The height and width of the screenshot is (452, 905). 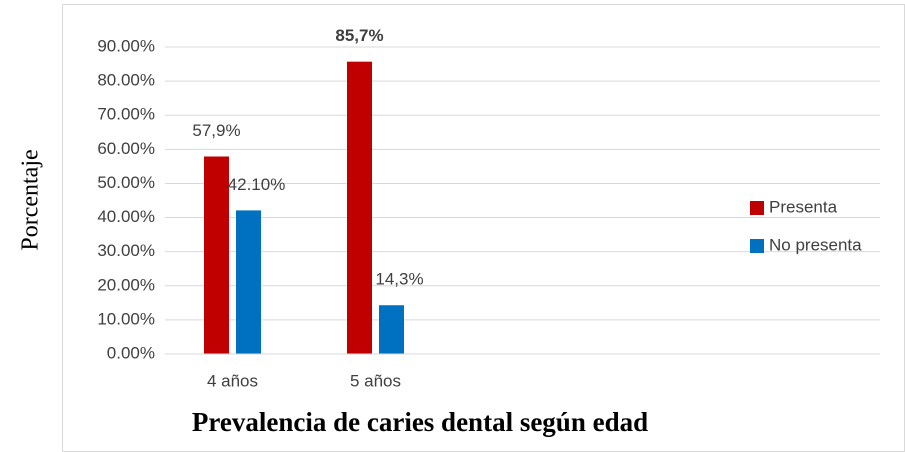 What do you see at coordinates (216, 130) in the screenshot?
I see `data-label: 57,9%` at bounding box center [216, 130].